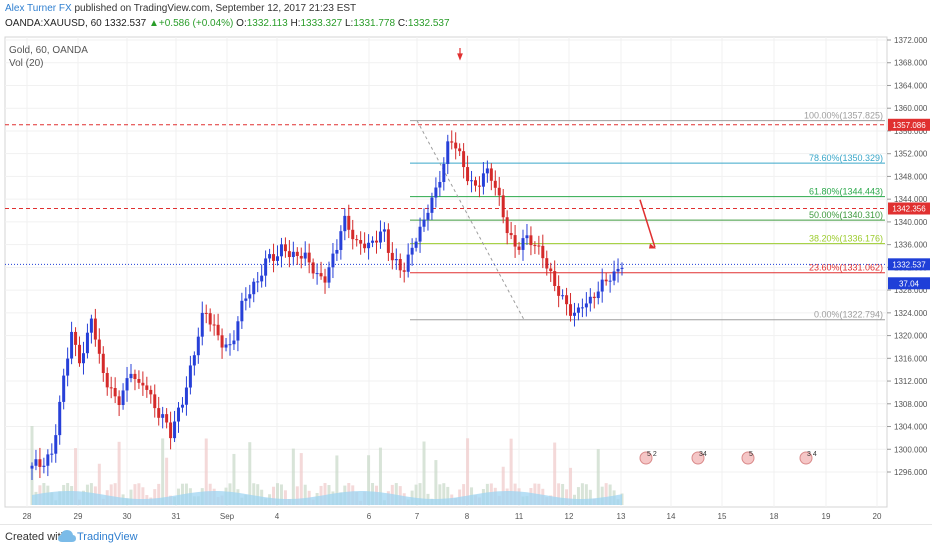  What do you see at coordinates (38, 8) in the screenshot?
I see `author-link: Alex Turner FX` at bounding box center [38, 8].